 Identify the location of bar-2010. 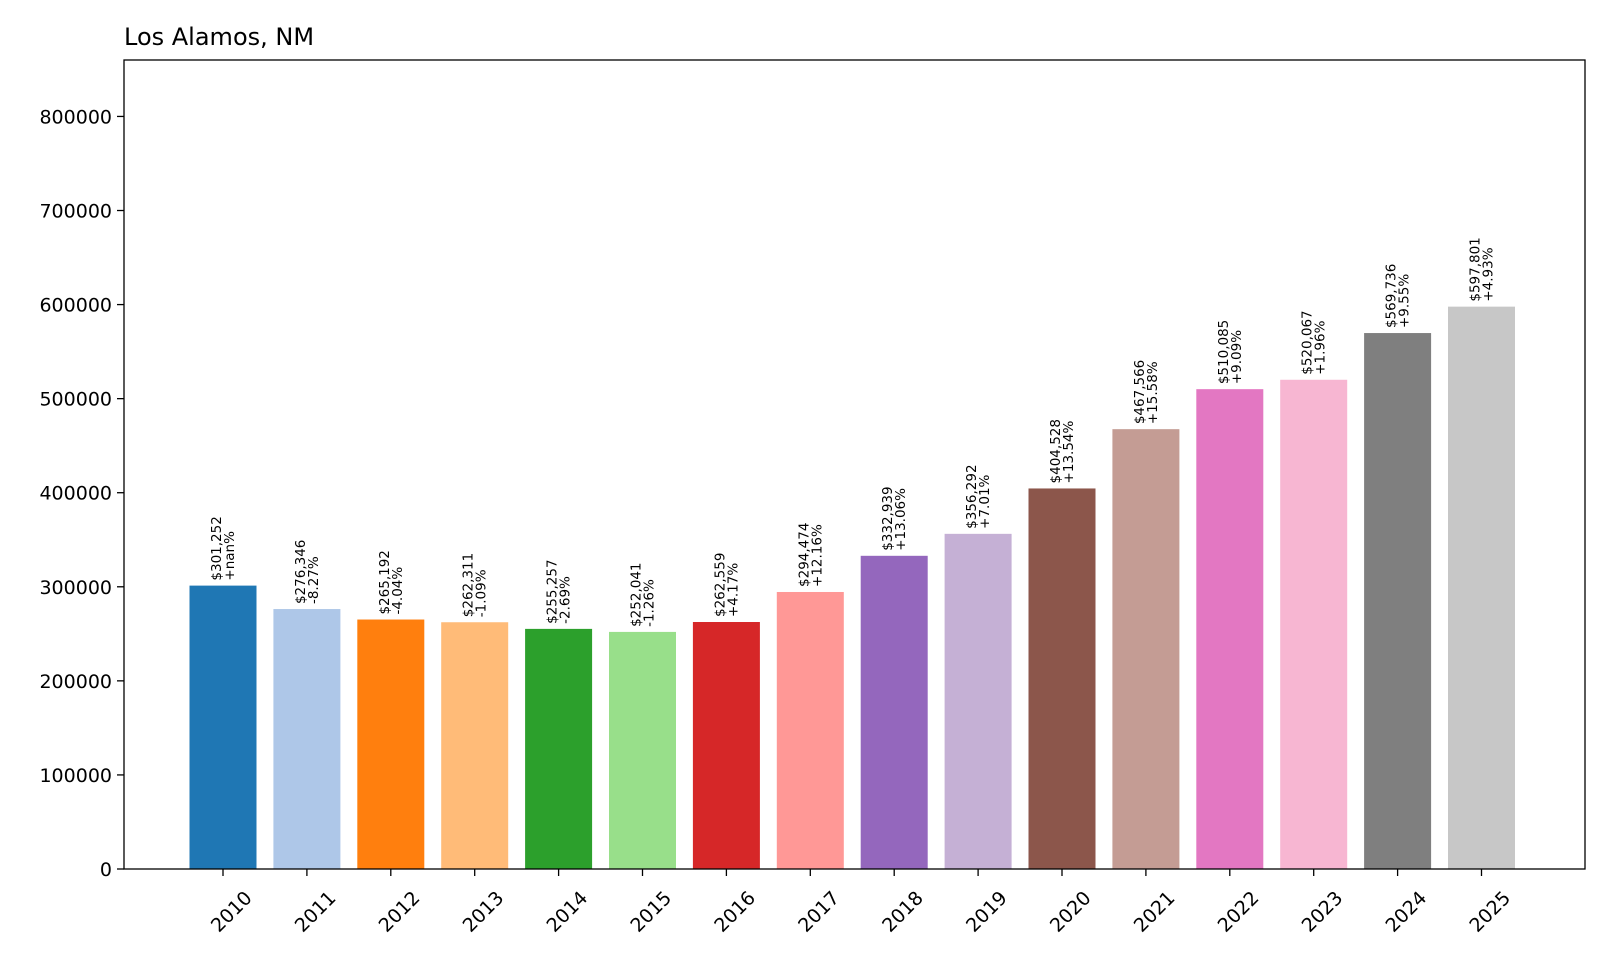
(223, 727).